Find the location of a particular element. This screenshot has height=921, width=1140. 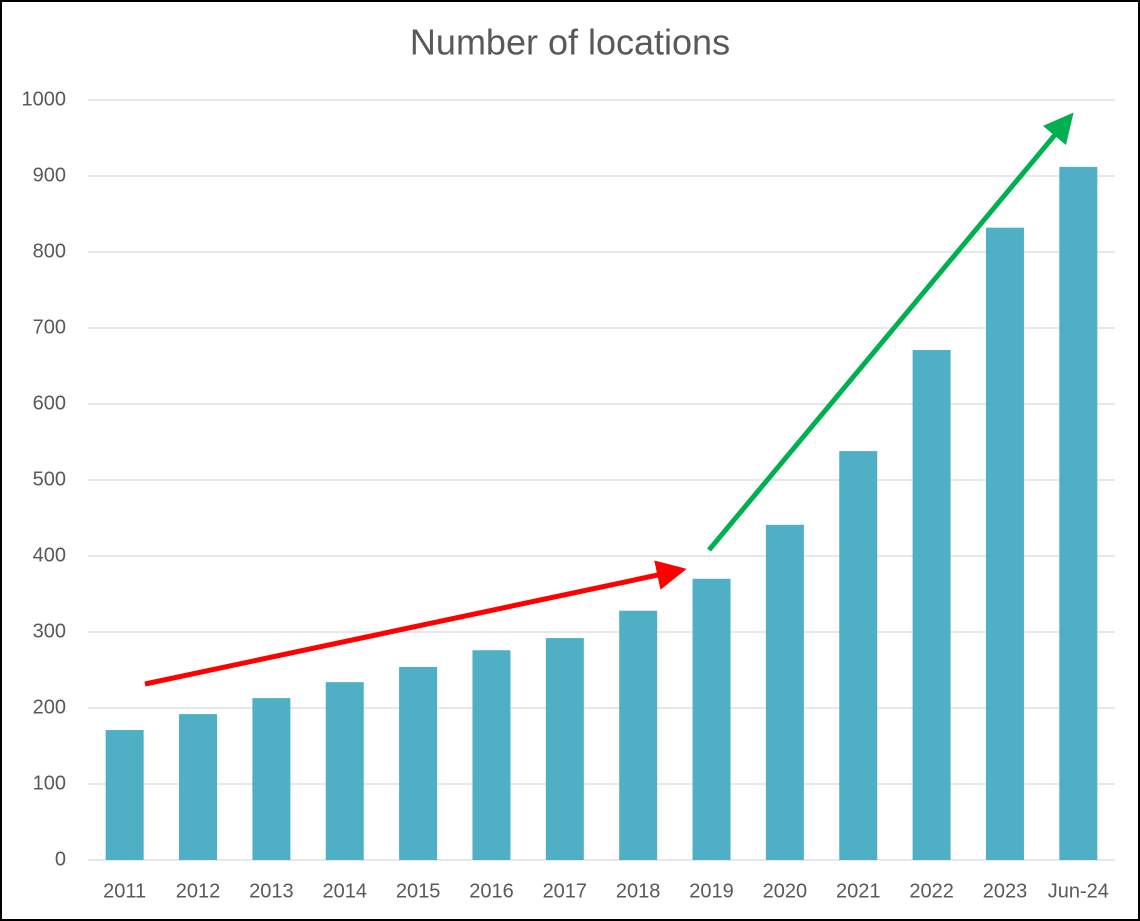

x-tick-label: 2015 is located at coordinates (418, 891).